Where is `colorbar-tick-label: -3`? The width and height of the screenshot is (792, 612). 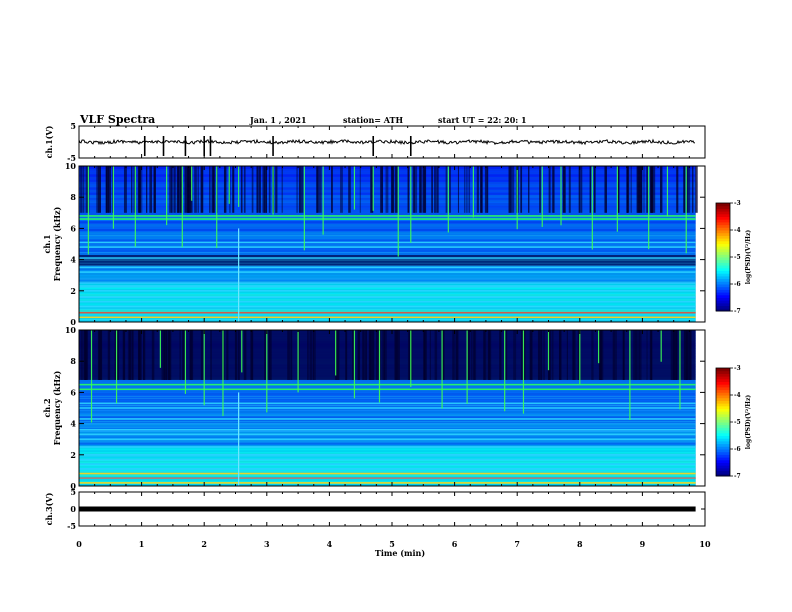
colorbar-tick-label: -3 is located at coordinates (737, 368).